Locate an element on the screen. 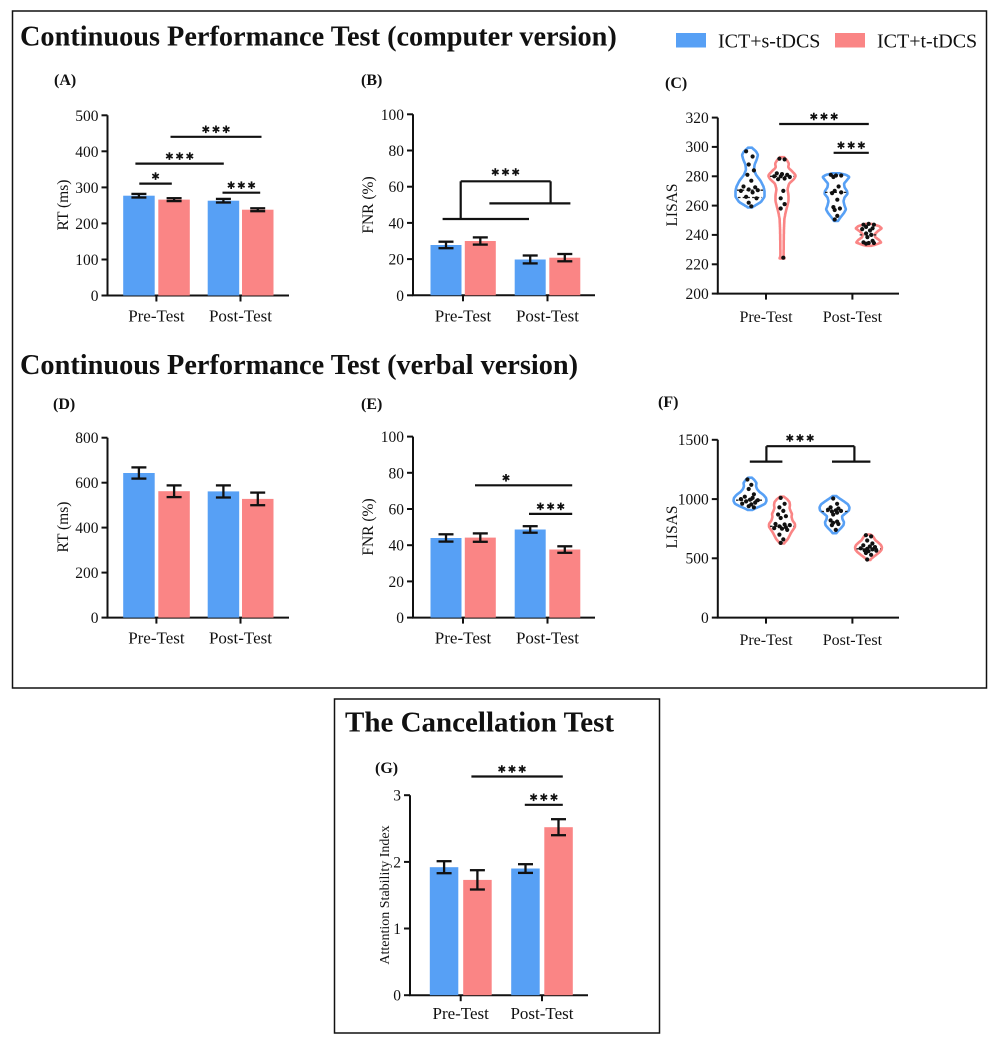  svg-text: 260 is located at coordinates (698, 206).